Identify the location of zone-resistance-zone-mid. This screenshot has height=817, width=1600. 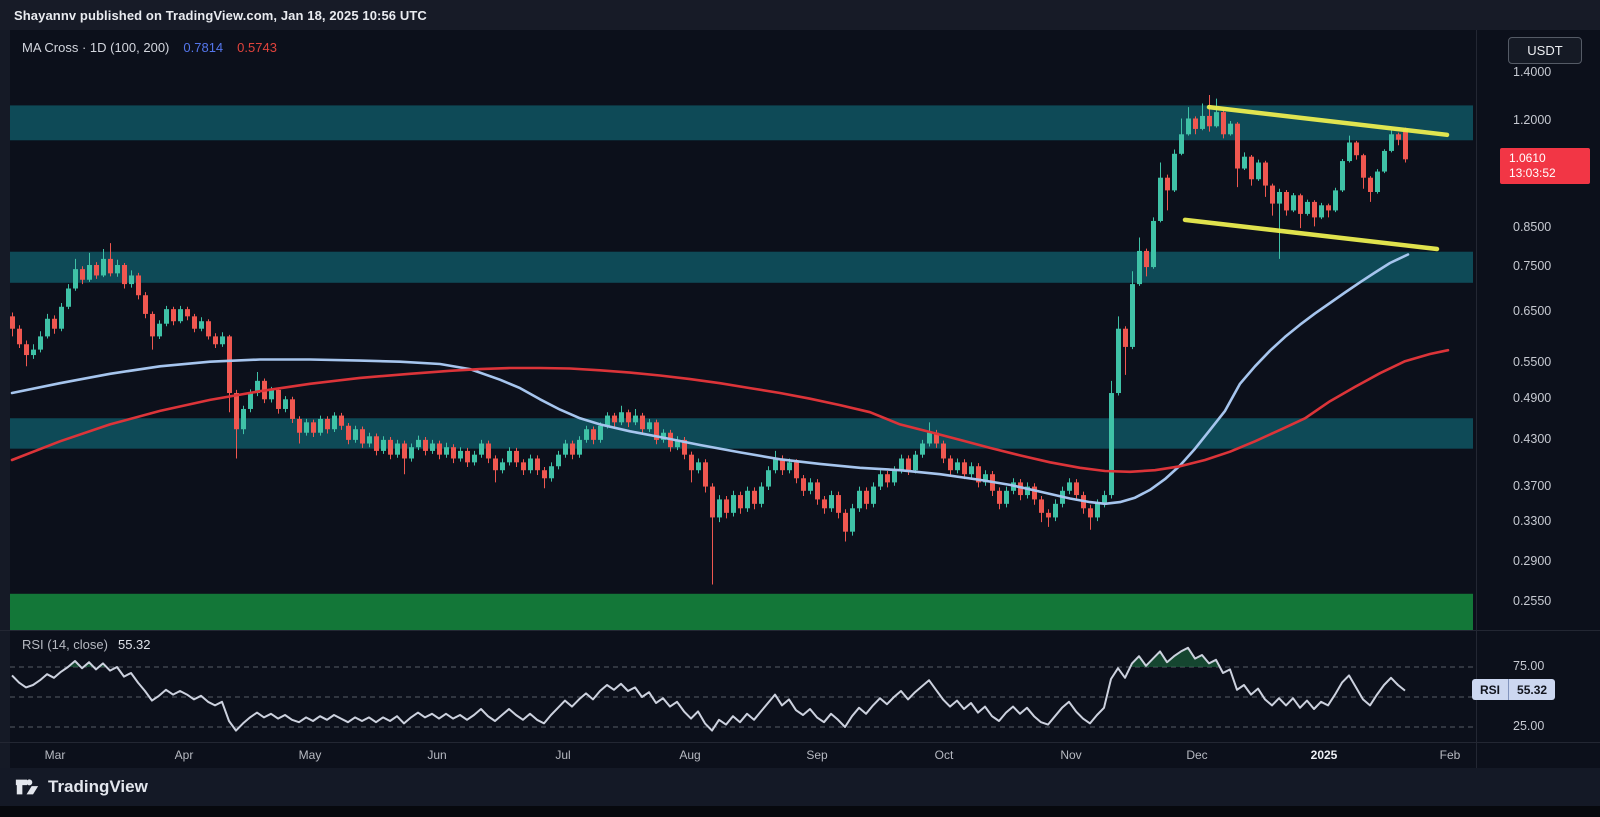
(741, 267).